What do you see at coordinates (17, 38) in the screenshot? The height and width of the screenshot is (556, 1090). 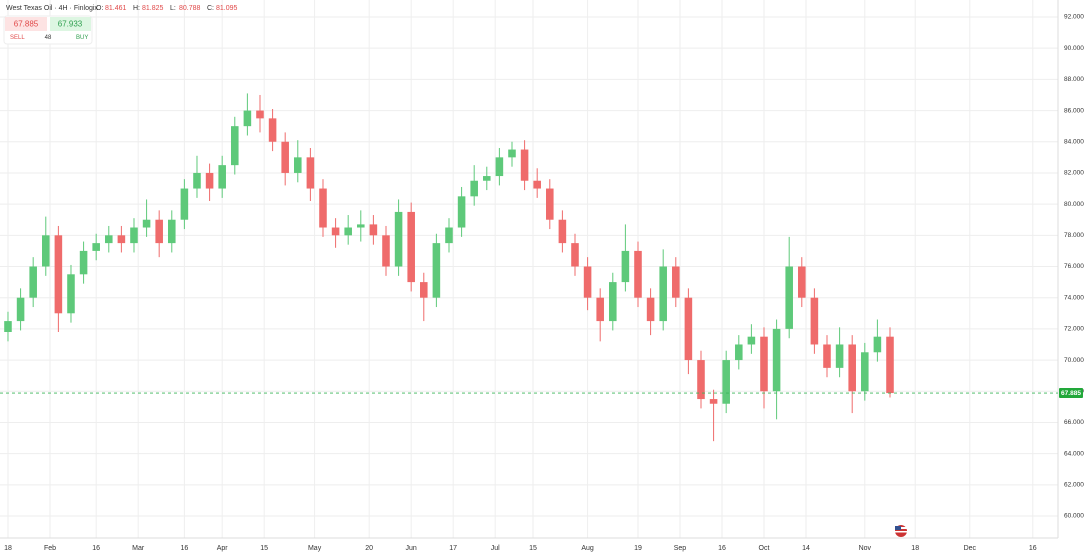 I see `sell-button: SELL` at bounding box center [17, 38].